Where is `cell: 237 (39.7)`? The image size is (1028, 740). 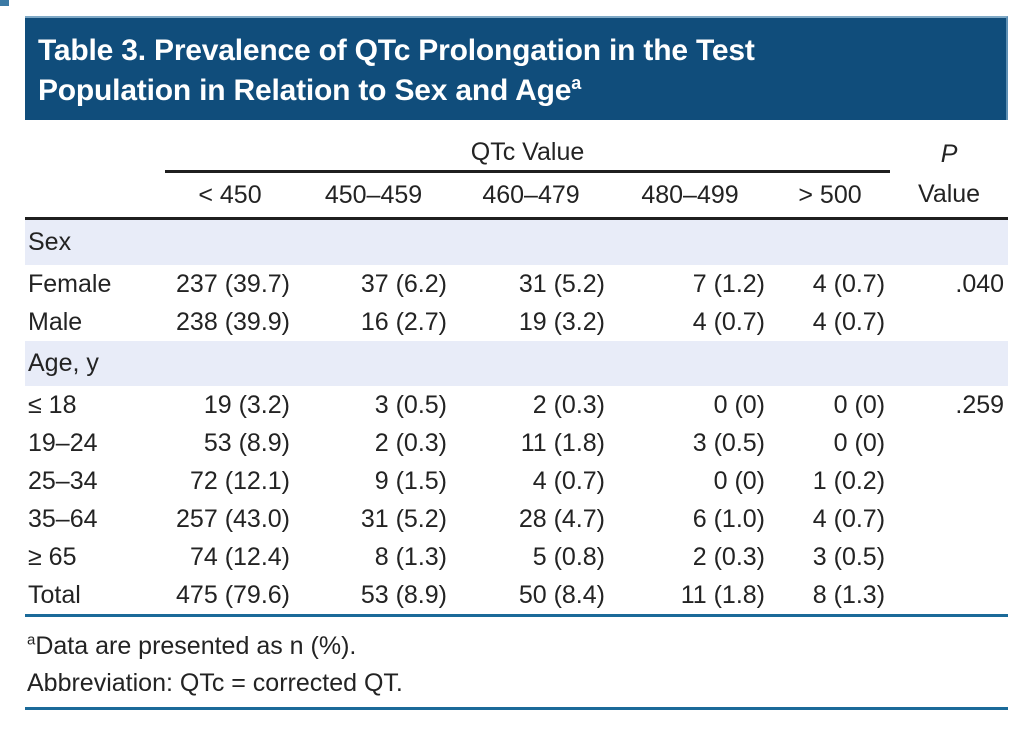
cell: 237 (39.7) is located at coordinates (233, 283).